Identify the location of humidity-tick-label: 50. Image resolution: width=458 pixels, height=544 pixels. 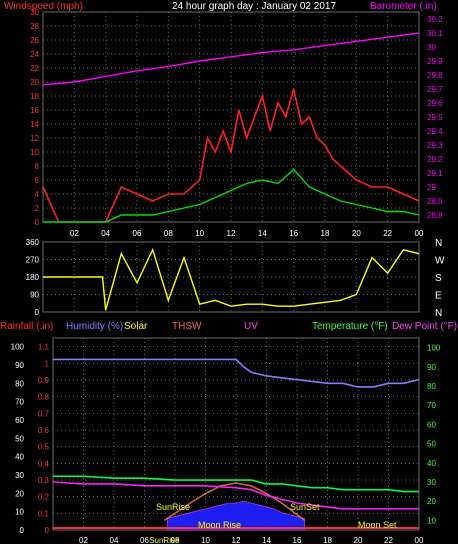
(19, 438).